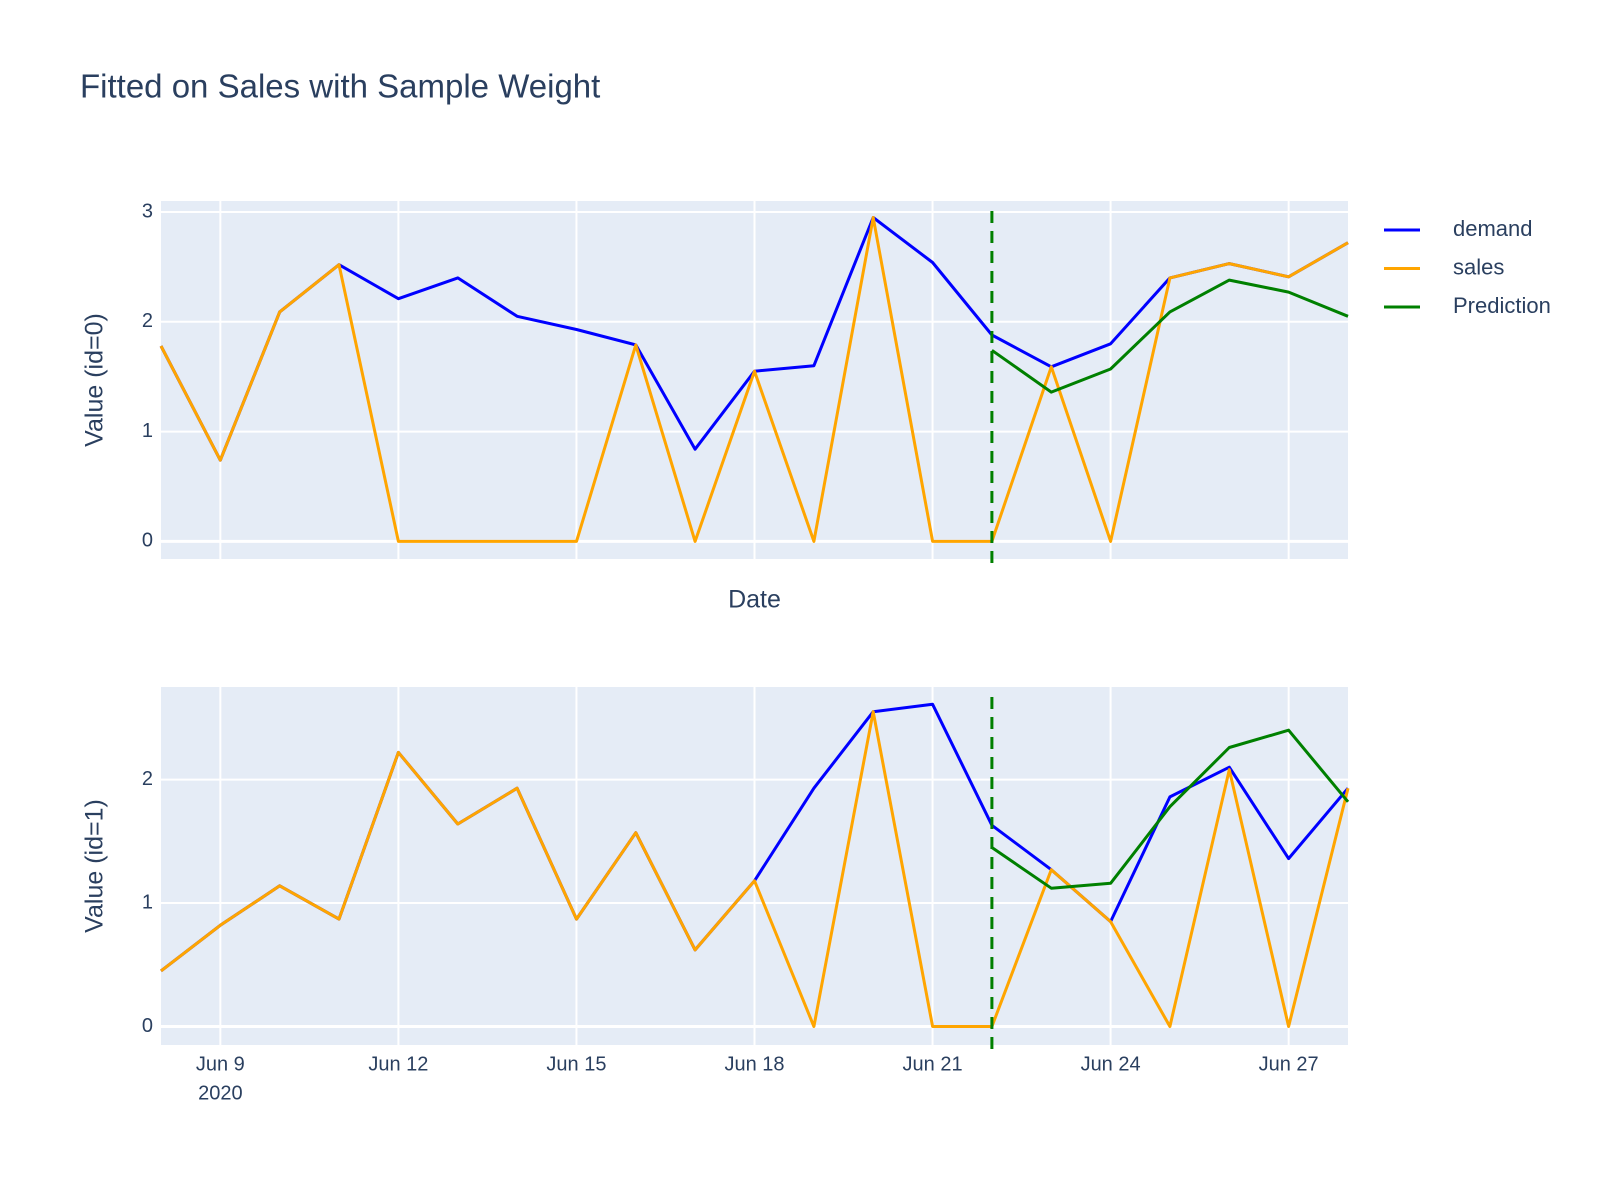  Describe the element at coordinates (398, 1064) in the screenshot. I see `x-tick-label: Jun 12` at that location.